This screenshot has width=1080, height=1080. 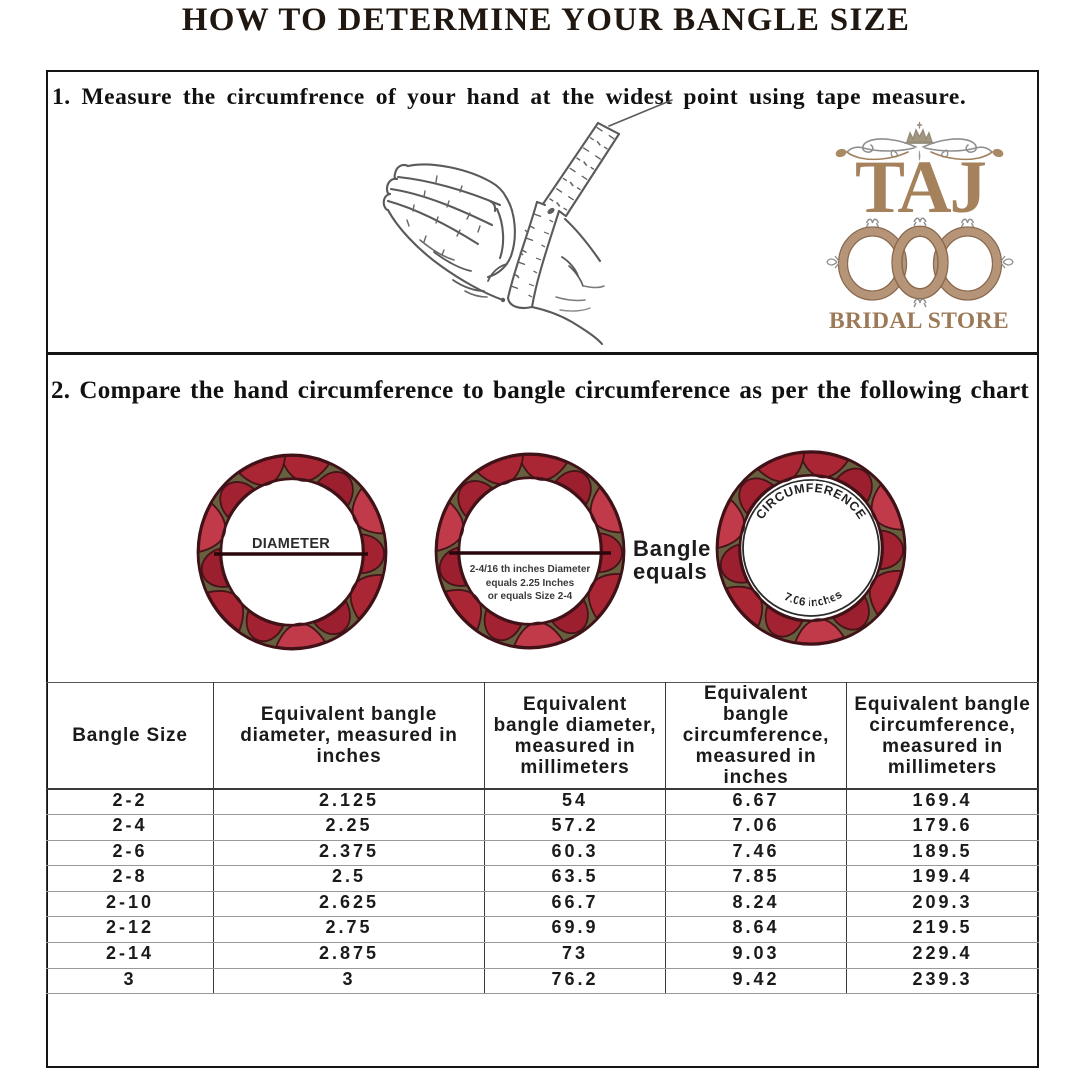 What do you see at coordinates (530, 583) in the screenshot?
I see `svg-text: equals 2.25 Inches` at bounding box center [530, 583].